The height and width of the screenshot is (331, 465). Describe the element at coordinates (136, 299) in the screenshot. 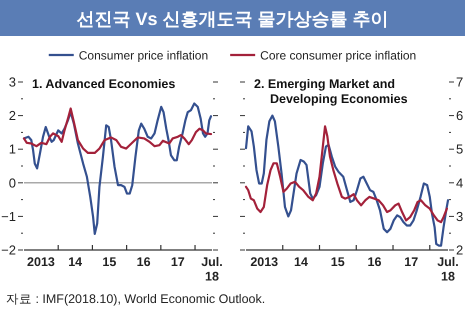

I see `text: 자료 : IMF(2018.10), World Economic Outlook.` at that location.